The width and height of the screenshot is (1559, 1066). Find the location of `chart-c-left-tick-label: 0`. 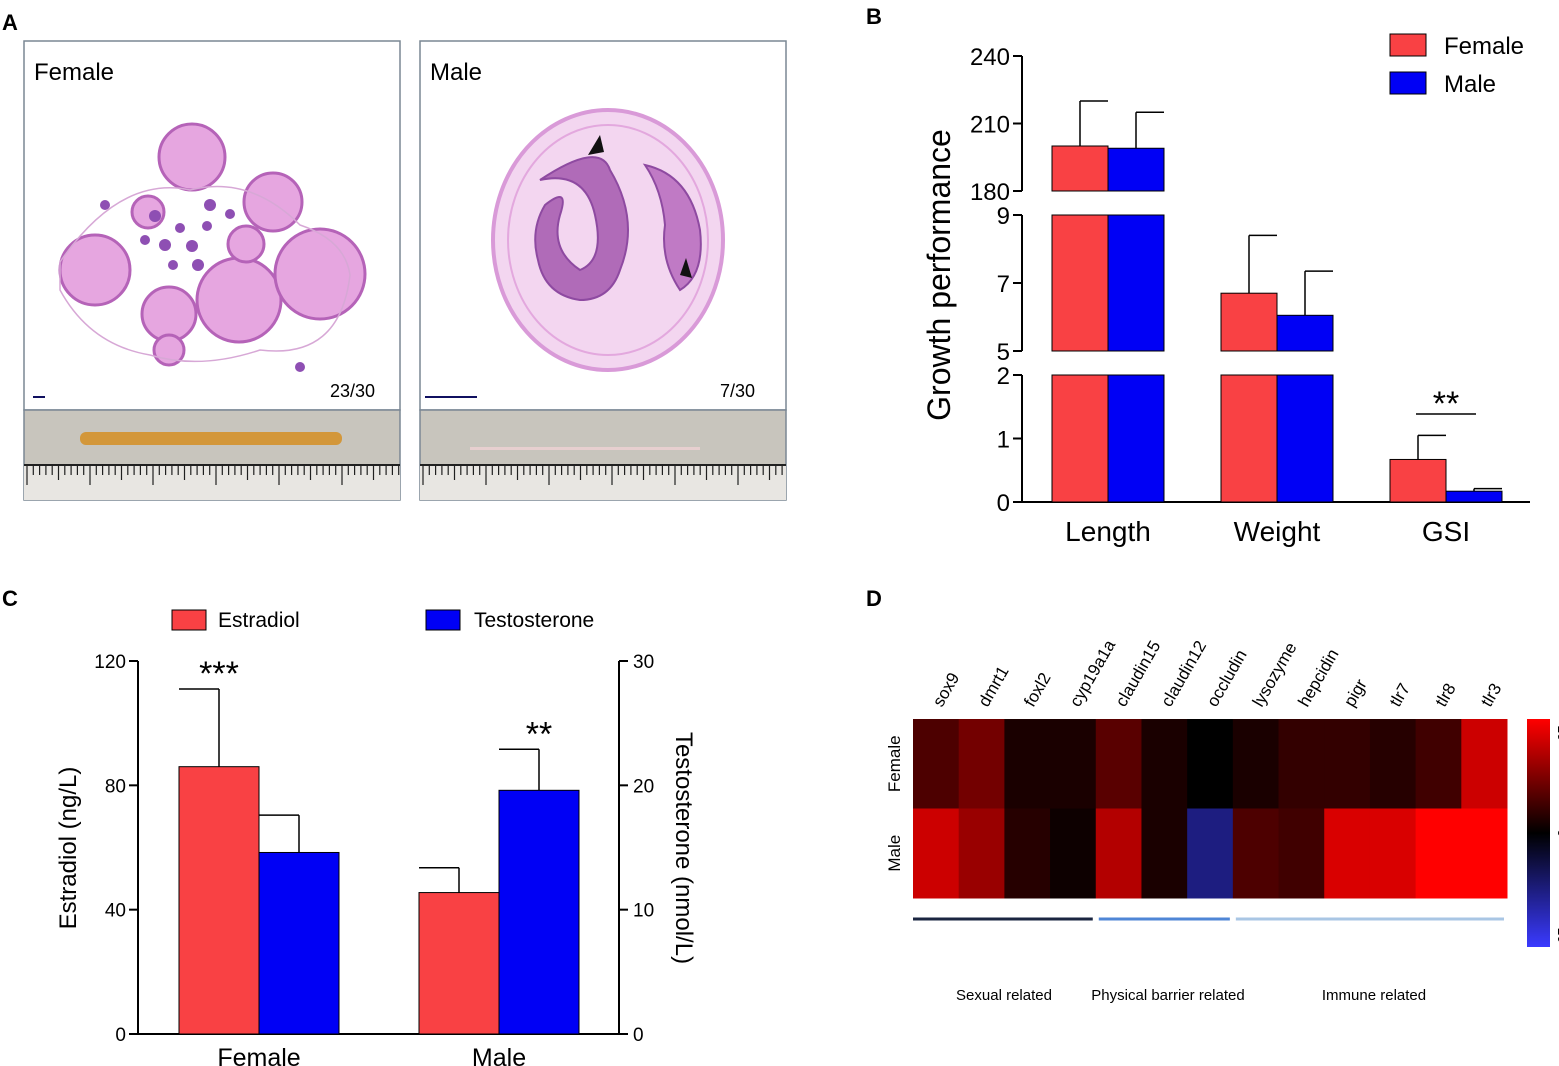

chart-c-left-tick-label: 0 is located at coordinates (120, 1035).